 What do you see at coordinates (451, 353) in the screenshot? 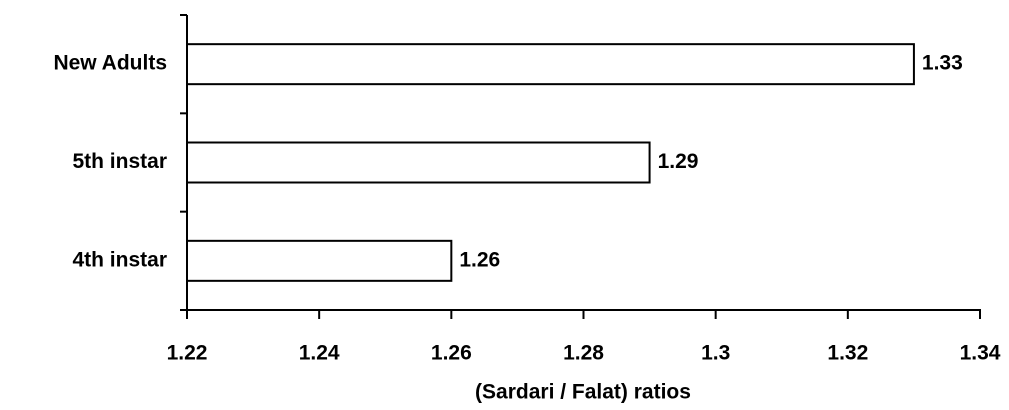
I see `x-tick-label: 1.26` at bounding box center [451, 353].